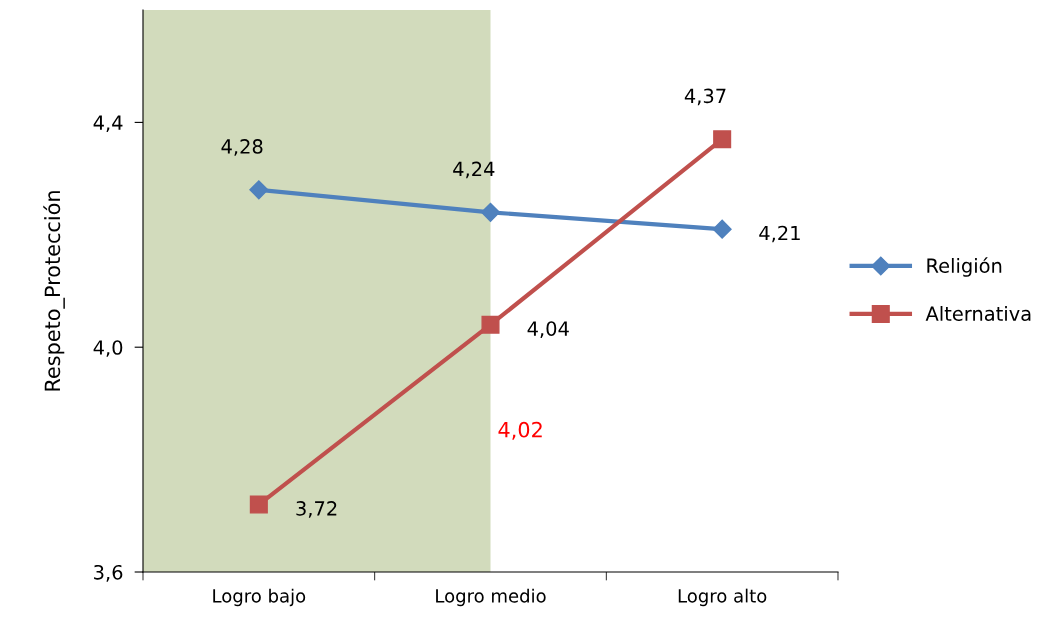 This screenshot has width=1039, height=619. What do you see at coordinates (108, 124) in the screenshot?
I see `y-tick-label: 4,4` at bounding box center [108, 124].